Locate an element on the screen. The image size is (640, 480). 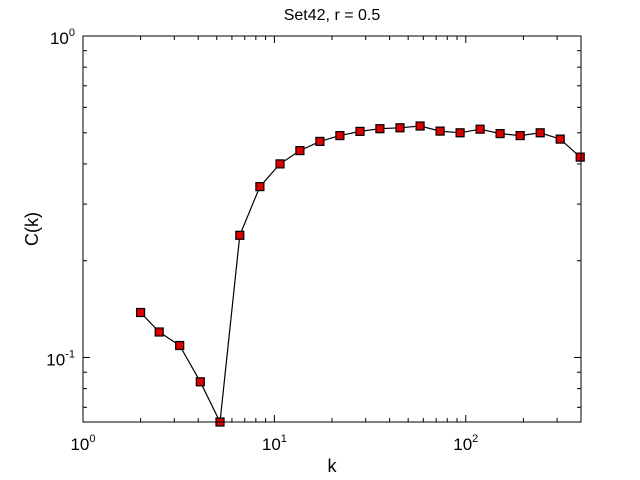
x-tick-label: 10² is located at coordinates (465, 443).